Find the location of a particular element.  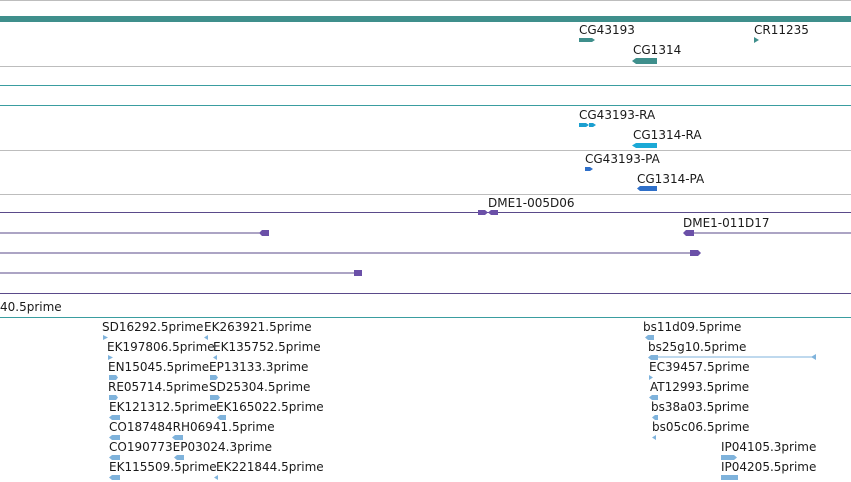

gene-feature-cg43193 is located at coordinates (587, 40).